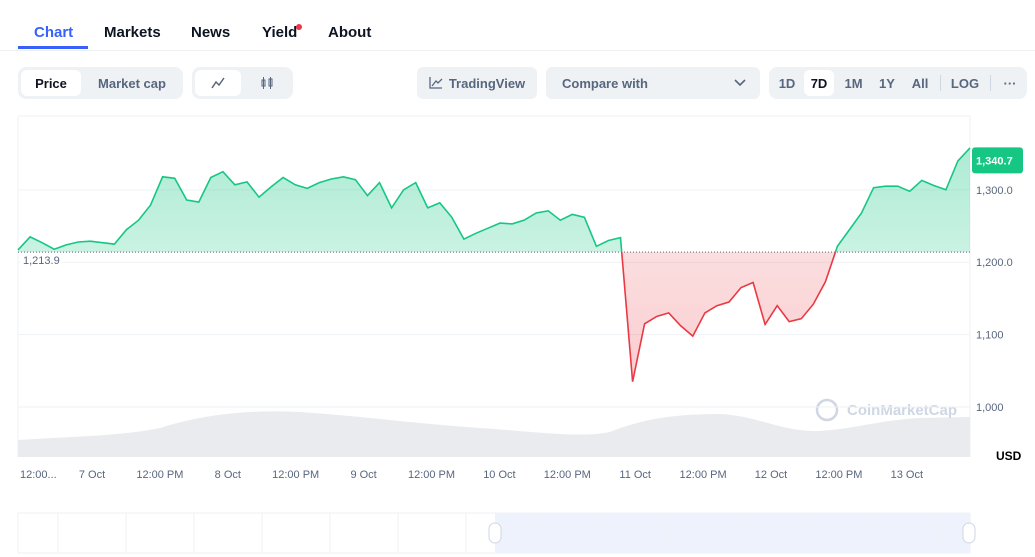 The width and height of the screenshot is (1035, 557). I want to click on range-button: 1Y, so click(887, 83).